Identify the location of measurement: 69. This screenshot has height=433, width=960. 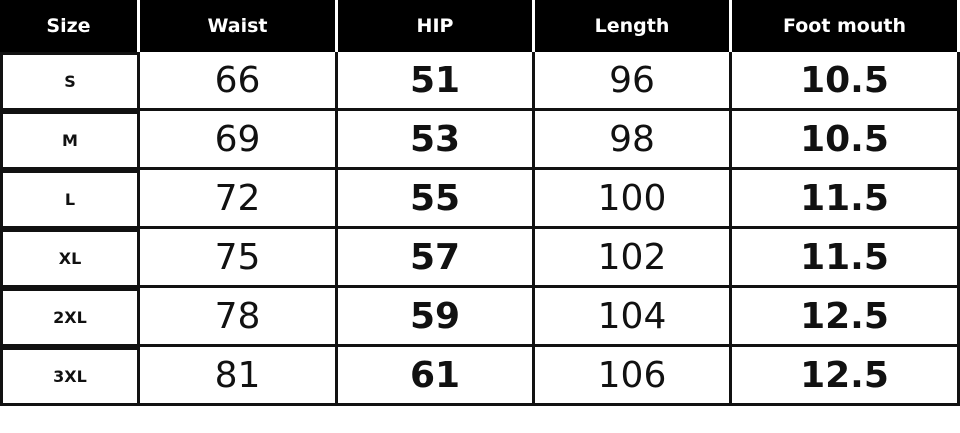
(239, 140).